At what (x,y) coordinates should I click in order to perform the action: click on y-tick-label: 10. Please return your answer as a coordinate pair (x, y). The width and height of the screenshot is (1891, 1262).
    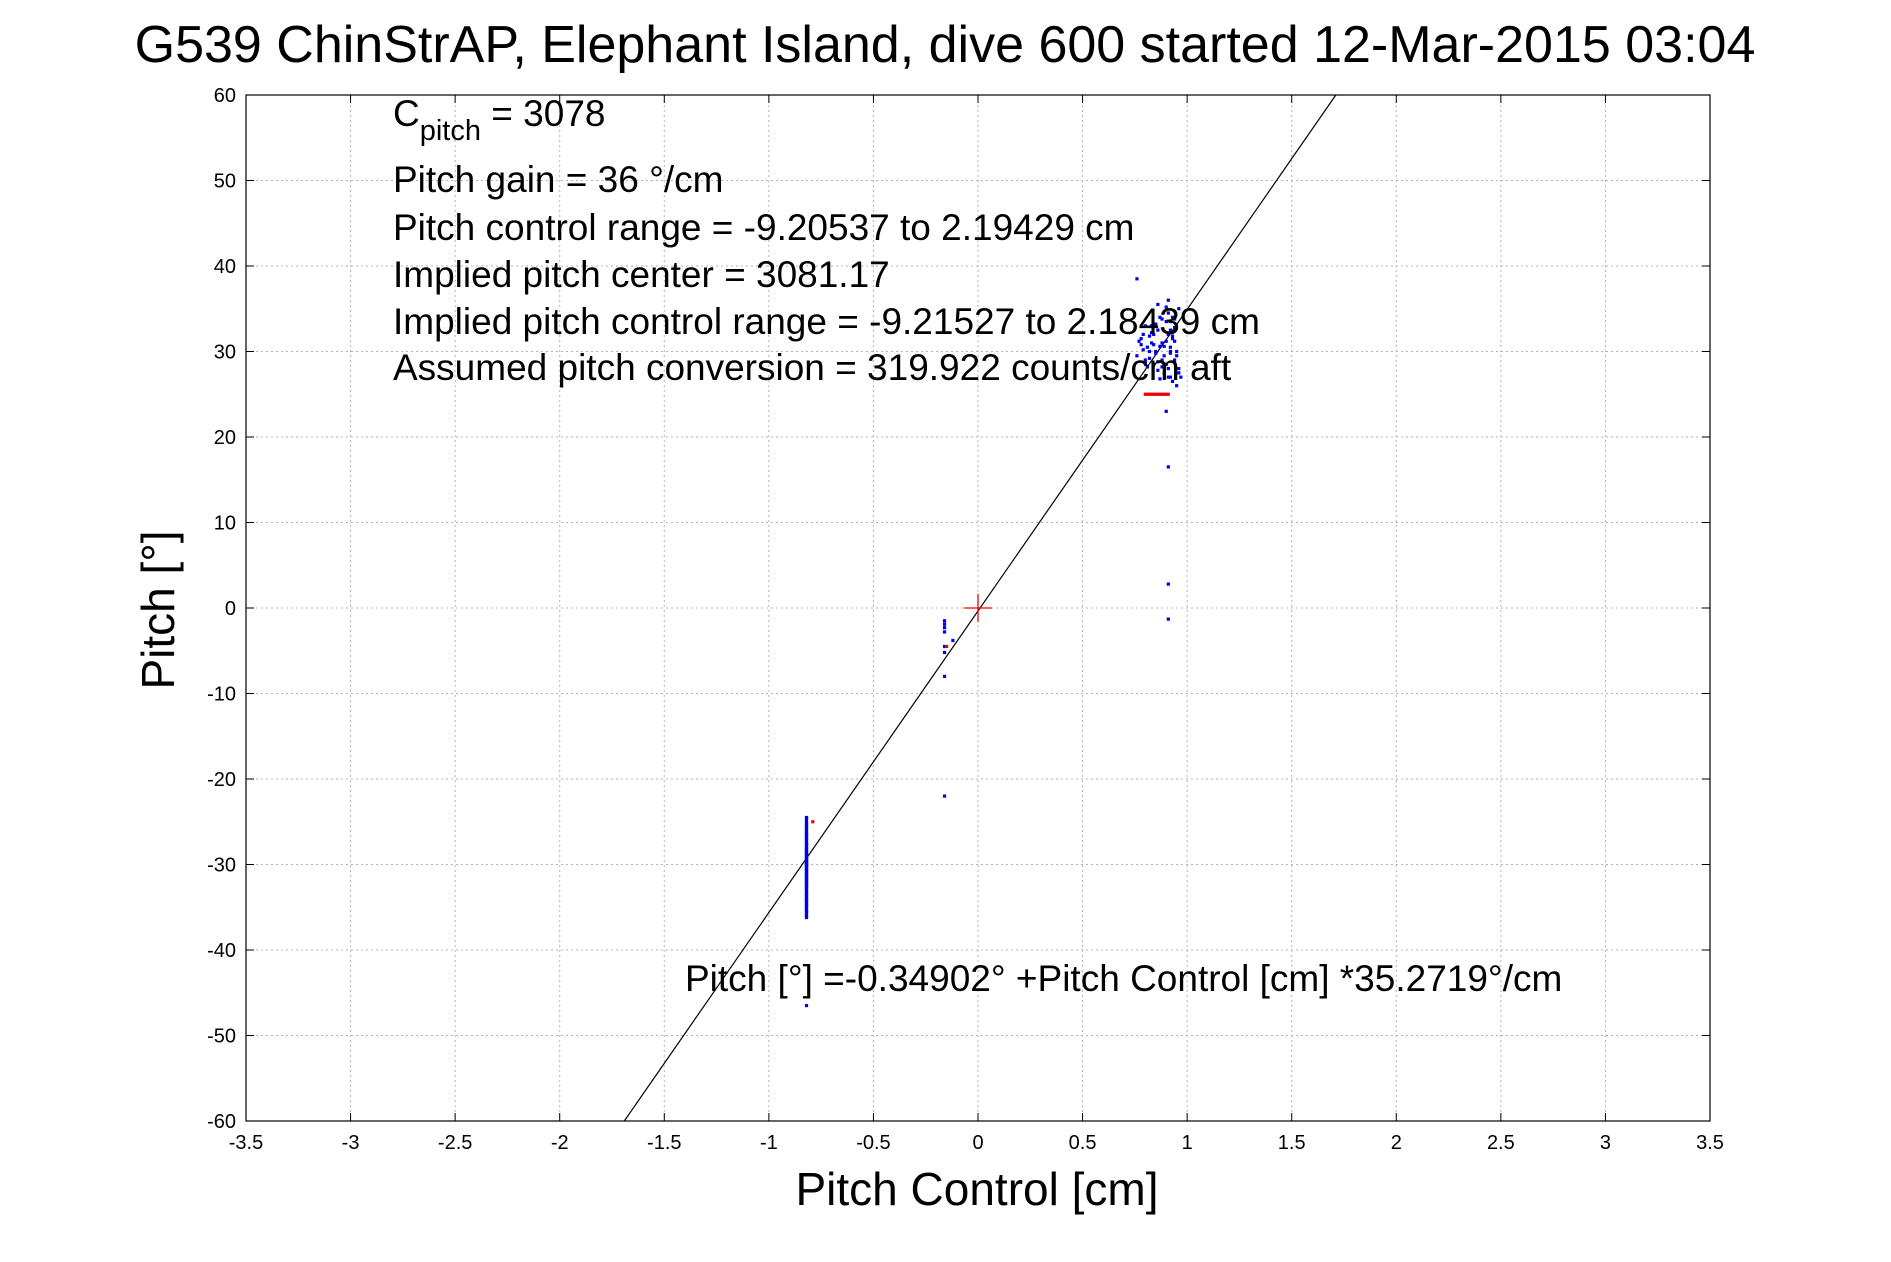
    Looking at the image, I should click on (225, 524).